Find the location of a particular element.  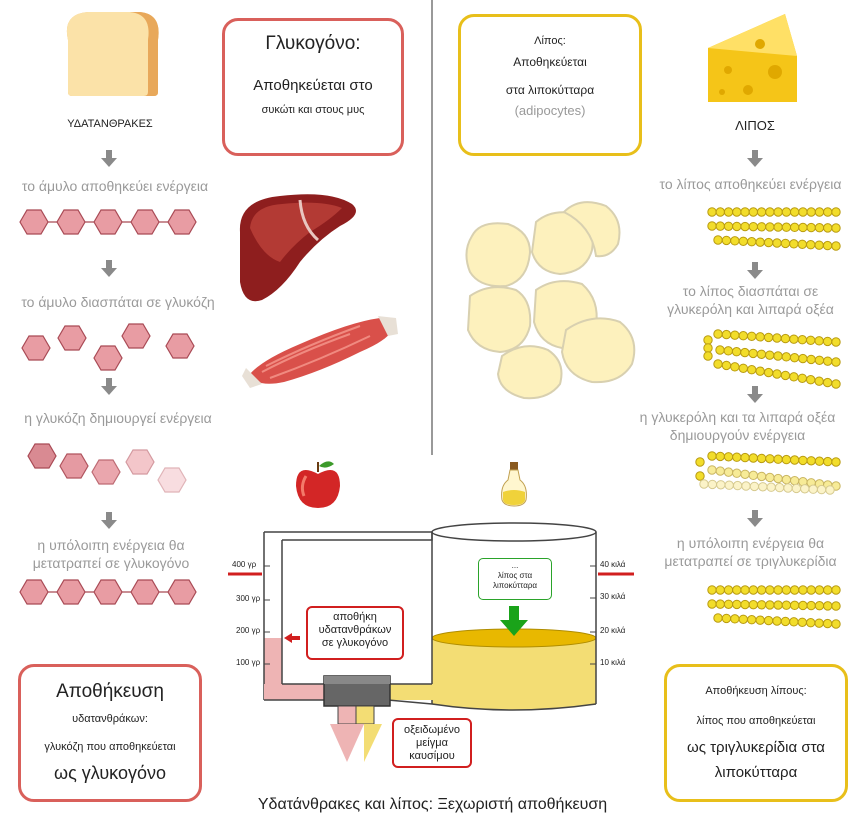

scale-right-20: 20 κιλά is located at coordinates (613, 630).